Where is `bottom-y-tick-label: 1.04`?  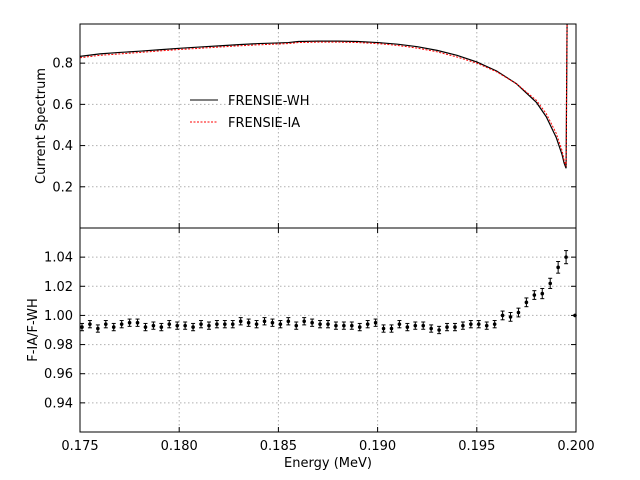
bottom-y-tick-label: 1.04 is located at coordinates (58, 258).